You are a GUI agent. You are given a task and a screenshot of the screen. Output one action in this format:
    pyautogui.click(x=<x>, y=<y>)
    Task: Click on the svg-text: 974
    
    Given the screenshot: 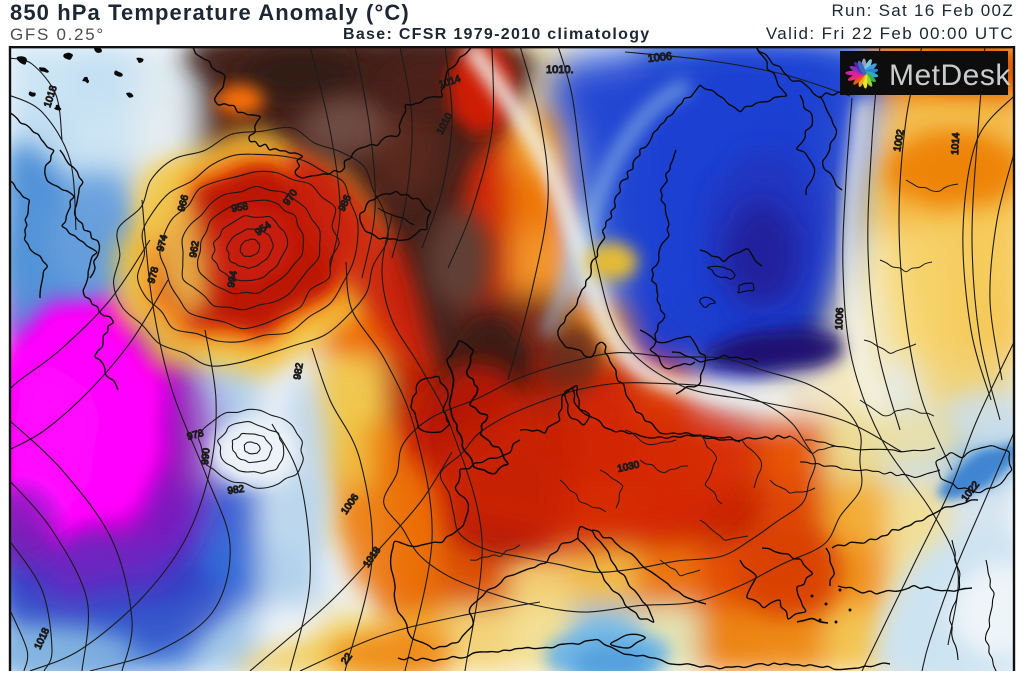 What is the action you would take?
    pyautogui.click(x=162, y=242)
    